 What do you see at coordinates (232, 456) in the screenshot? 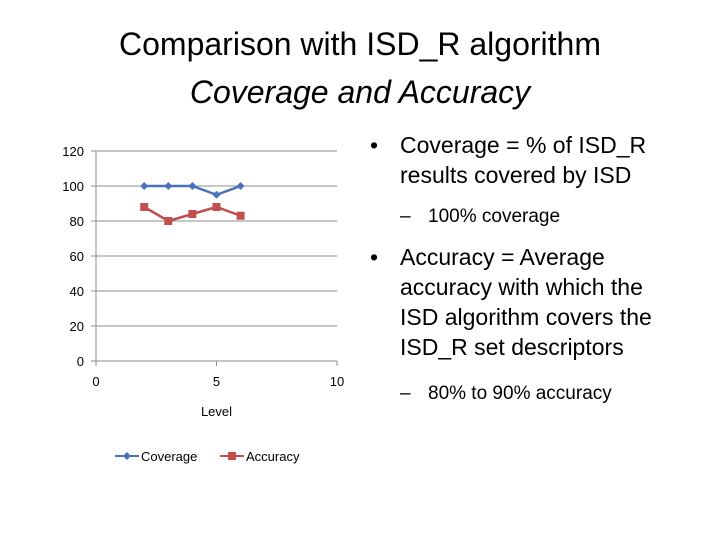
I see `legend-marker-accuracy` at bounding box center [232, 456].